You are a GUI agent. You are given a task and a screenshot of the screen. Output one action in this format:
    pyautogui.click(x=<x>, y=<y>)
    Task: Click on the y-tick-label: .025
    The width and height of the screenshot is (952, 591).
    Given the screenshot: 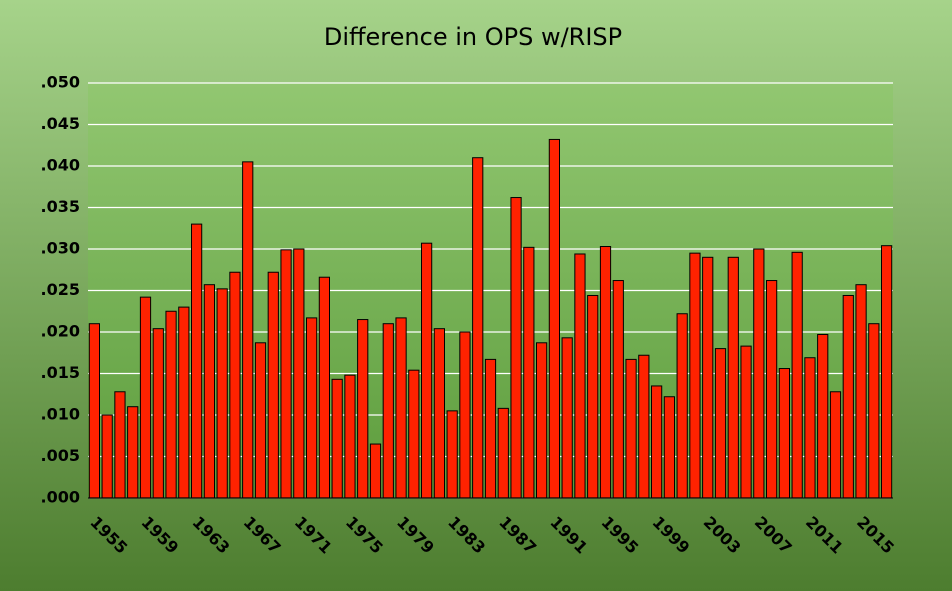 What is the action you would take?
    pyautogui.click(x=60, y=289)
    